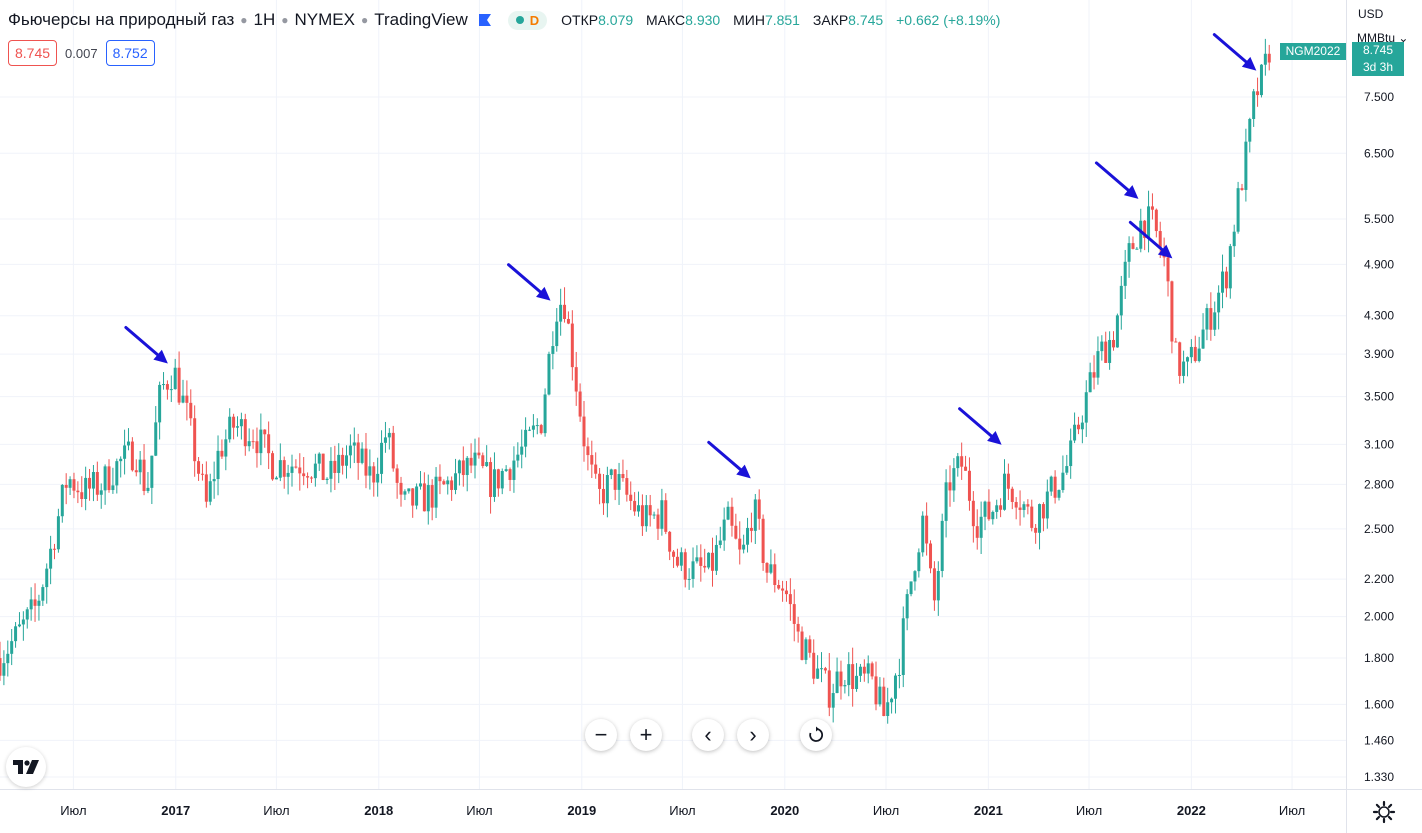 This screenshot has width=1422, height=833. I want to click on buy-price-box: 8.752, so click(130, 53).